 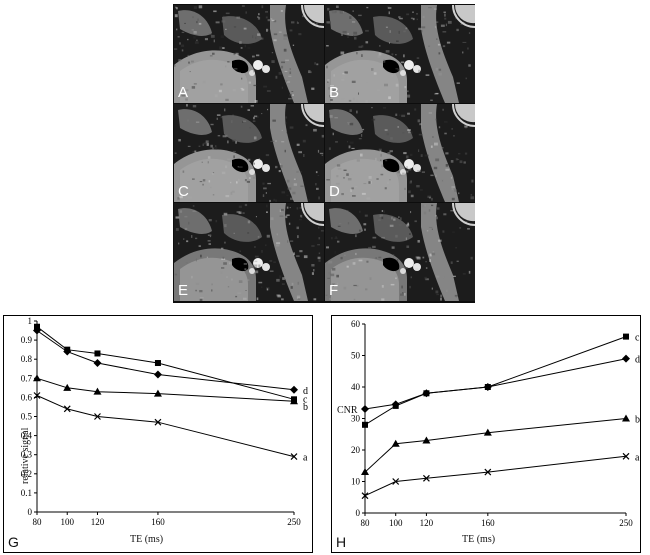 What do you see at coordinates (356, 419) in the screenshot?
I see `chart-h-y-tick-label: 30` at bounding box center [356, 419].